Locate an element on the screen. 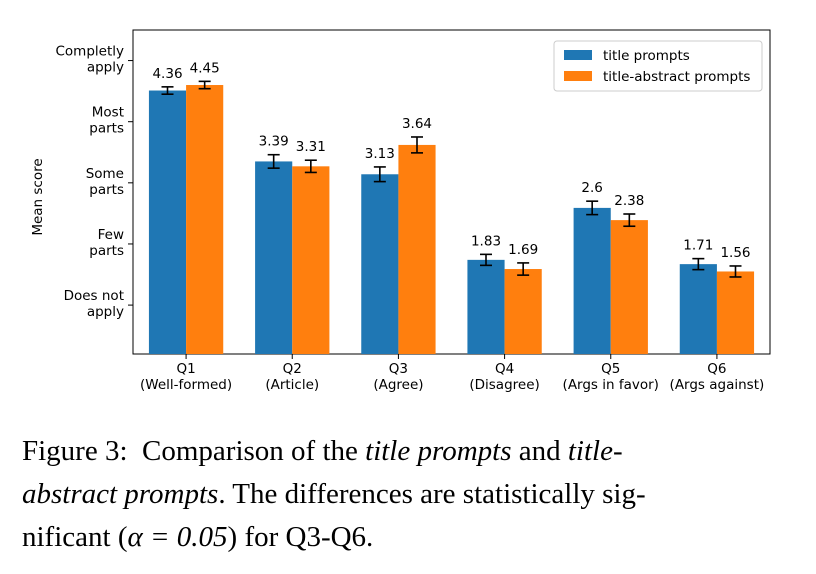  x-tick-label: Q1 (Well-formed) is located at coordinates (186, 377).